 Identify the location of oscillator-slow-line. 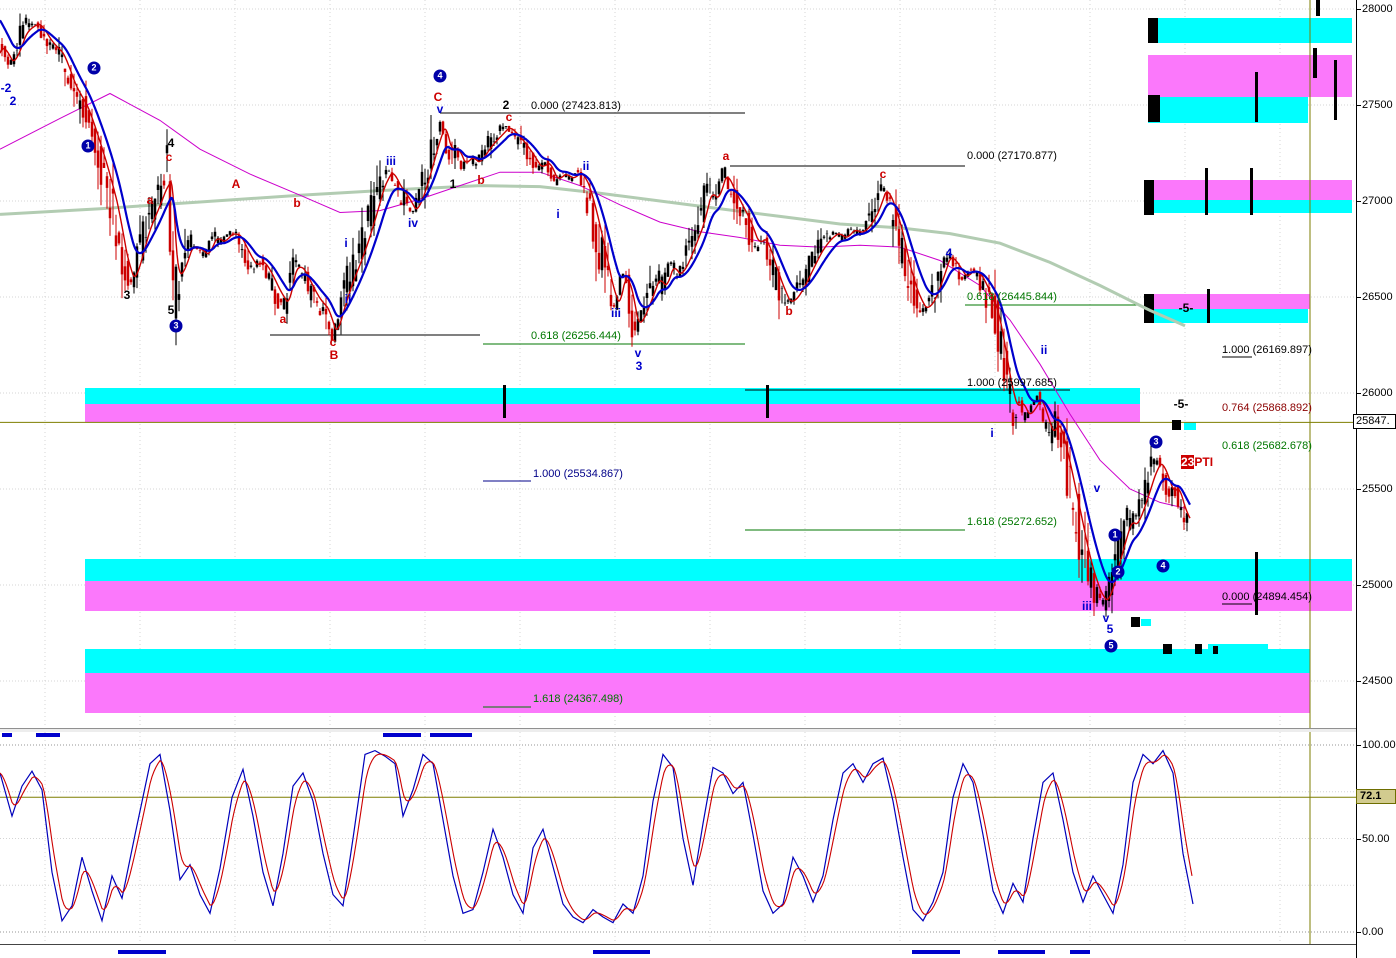
(596, 837).